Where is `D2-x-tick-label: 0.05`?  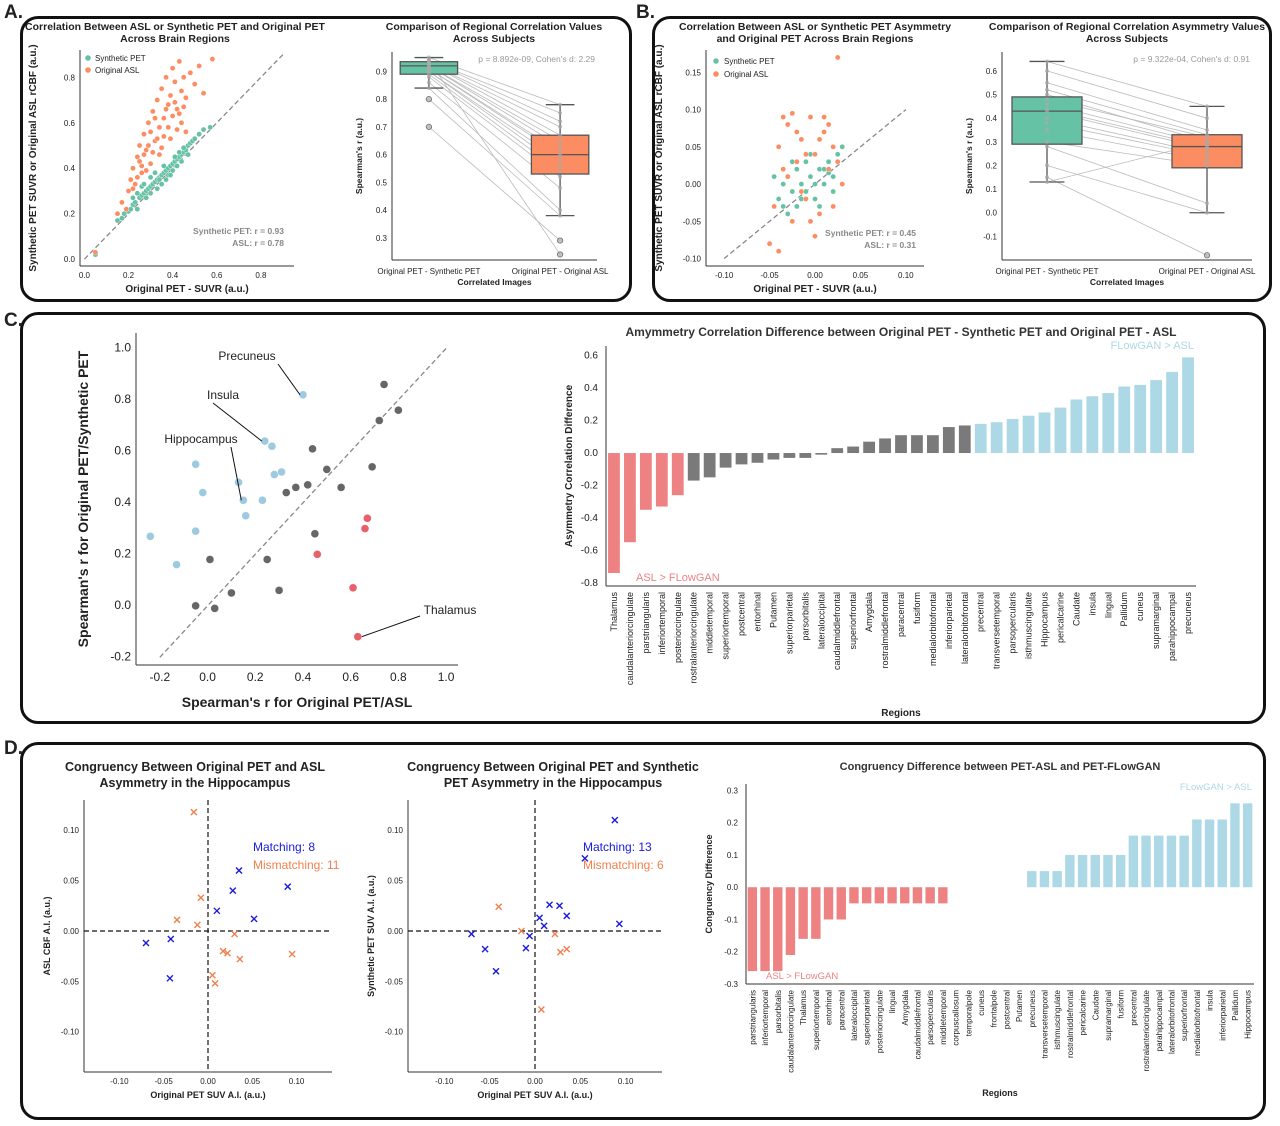 D2-x-tick-label: 0.05 is located at coordinates (581, 1081).